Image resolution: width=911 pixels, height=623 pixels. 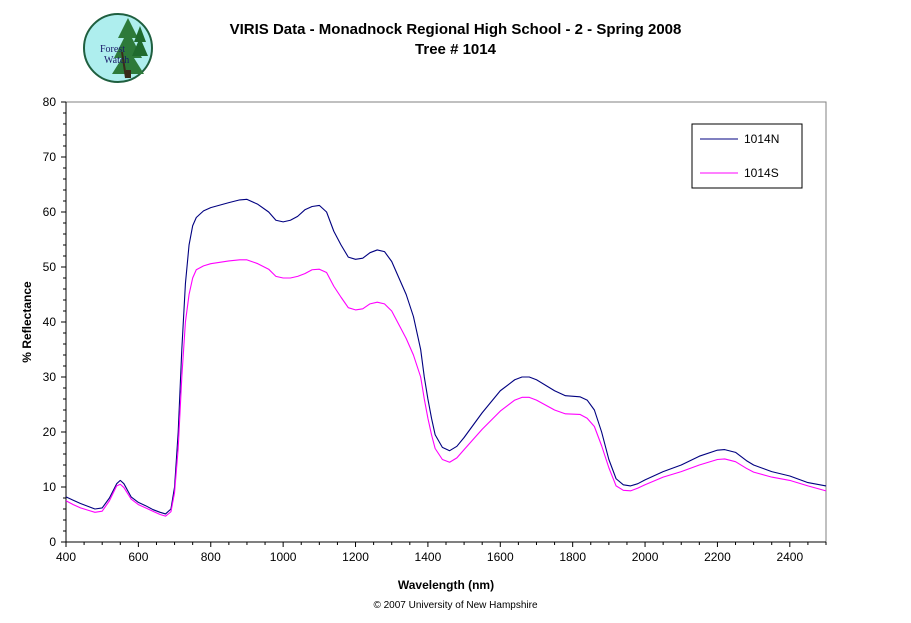 I want to click on y-tick-label: 20, so click(x=50, y=432).